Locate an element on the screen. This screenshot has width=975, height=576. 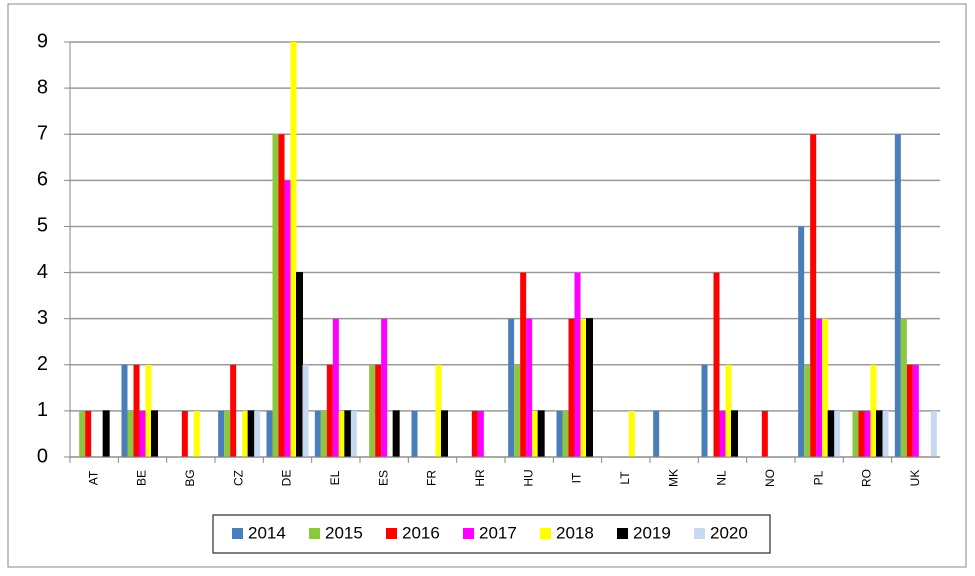
x-tick-label: NO is located at coordinates (770, 478).